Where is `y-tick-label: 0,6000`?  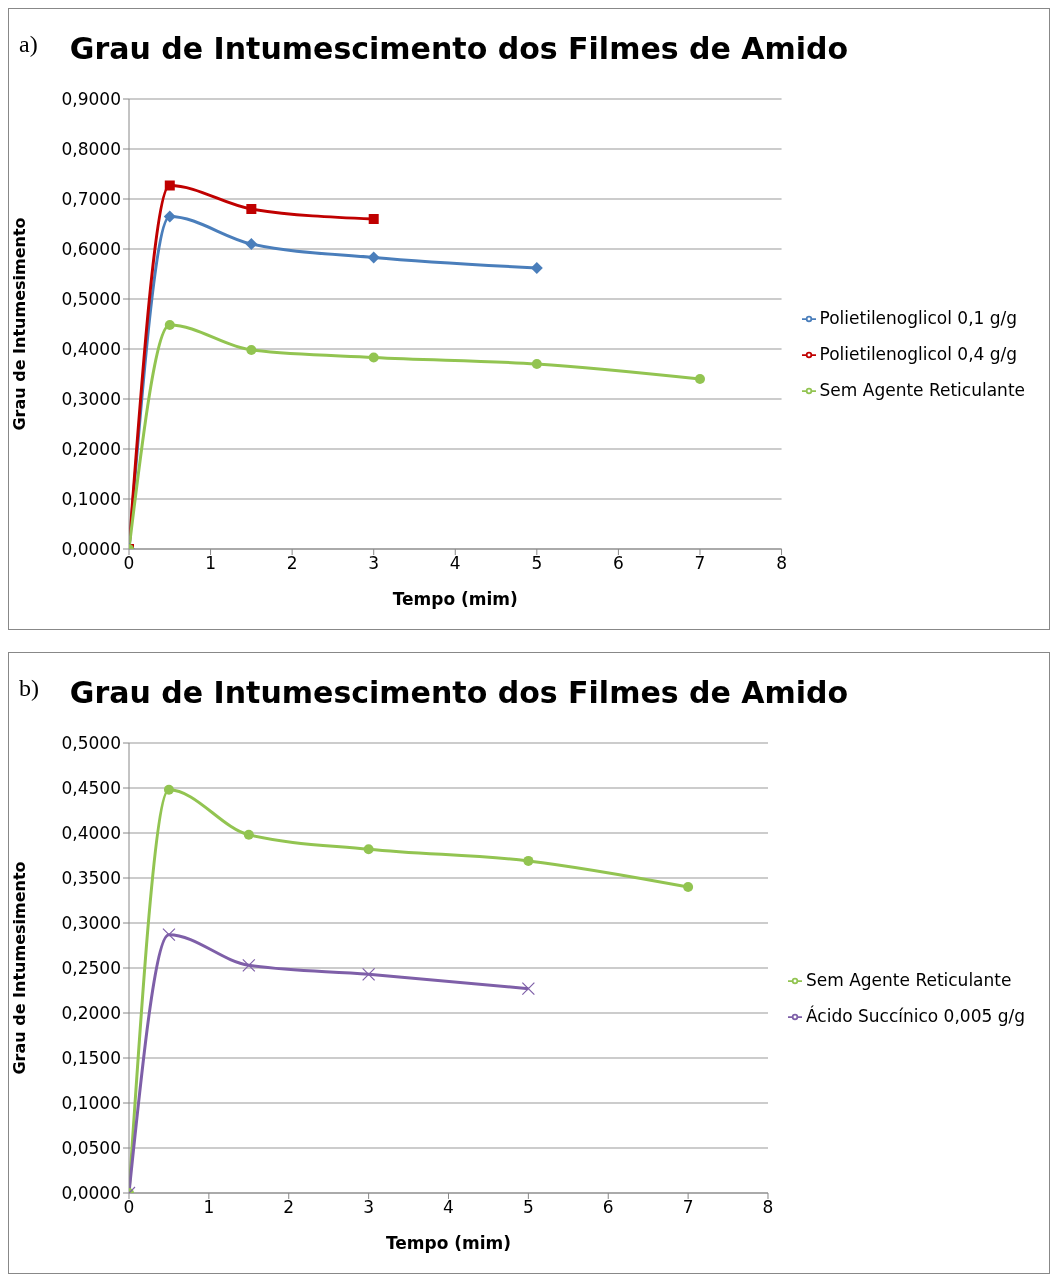
y-tick-label: 0,6000 is located at coordinates (91, 249).